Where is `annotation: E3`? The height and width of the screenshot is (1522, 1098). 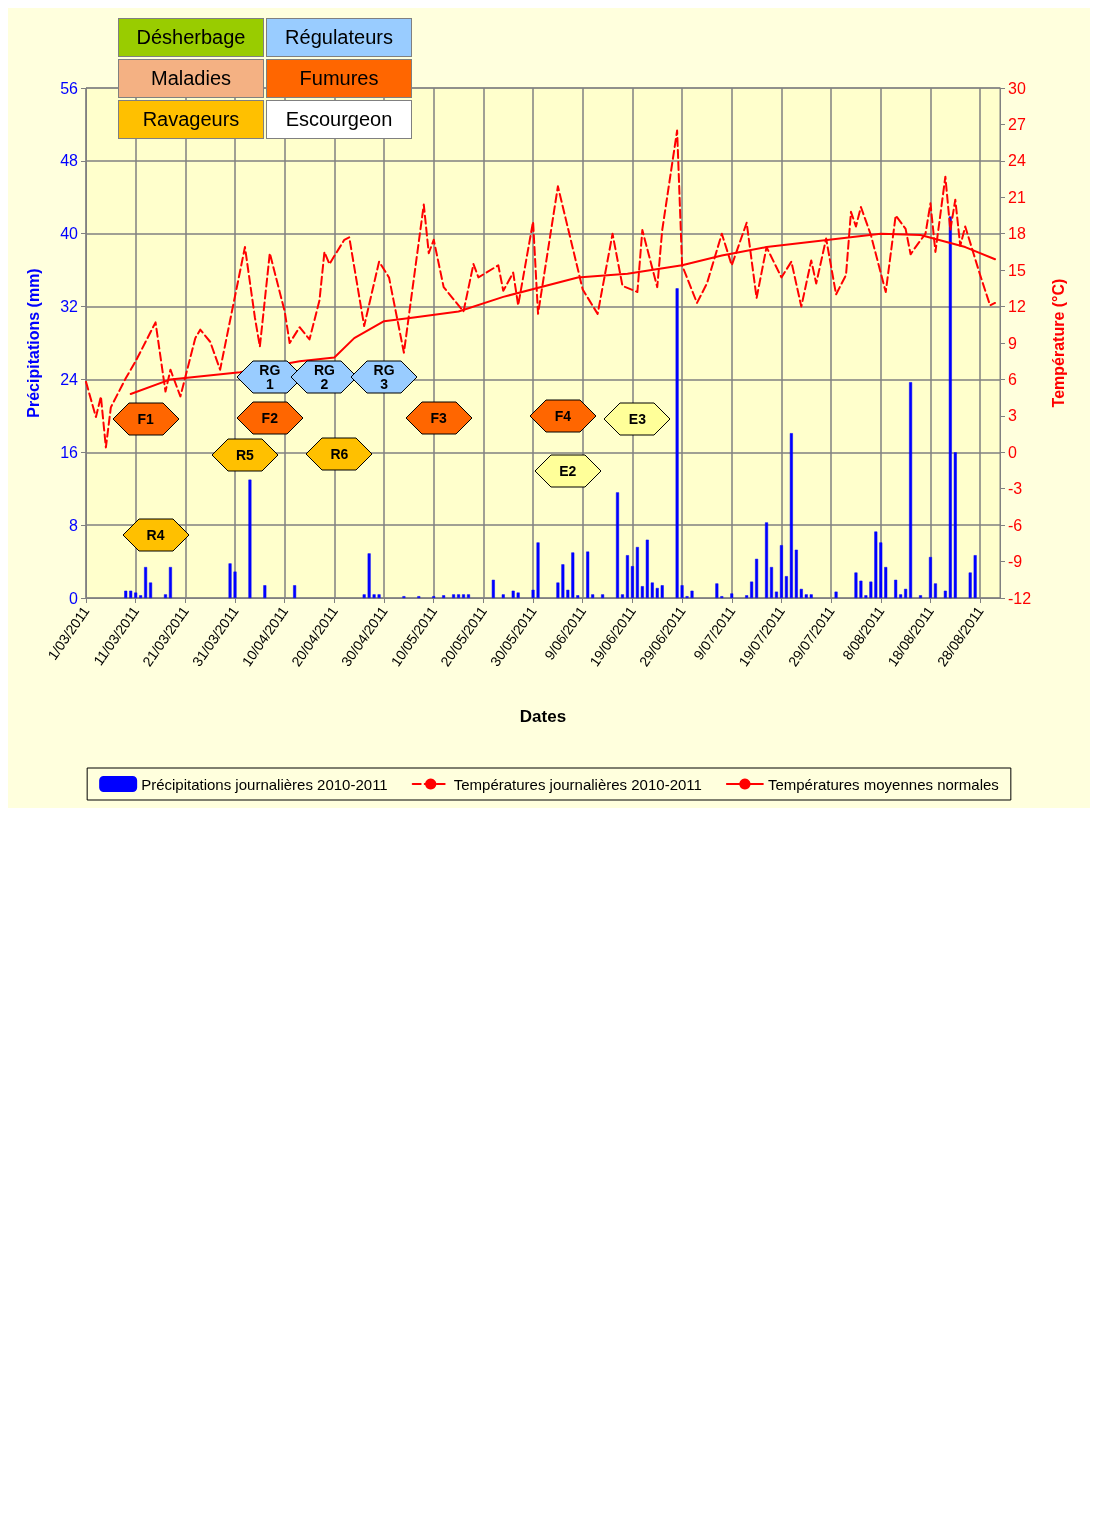
annotation: E3 is located at coordinates (637, 419).